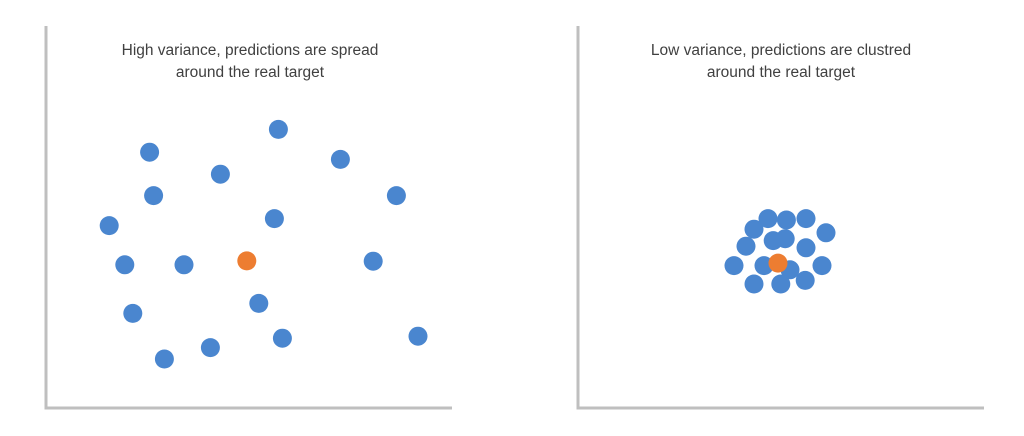 This screenshot has height=436, width=1024. Describe the element at coordinates (780, 251) in the screenshot. I see `data-points` at that location.